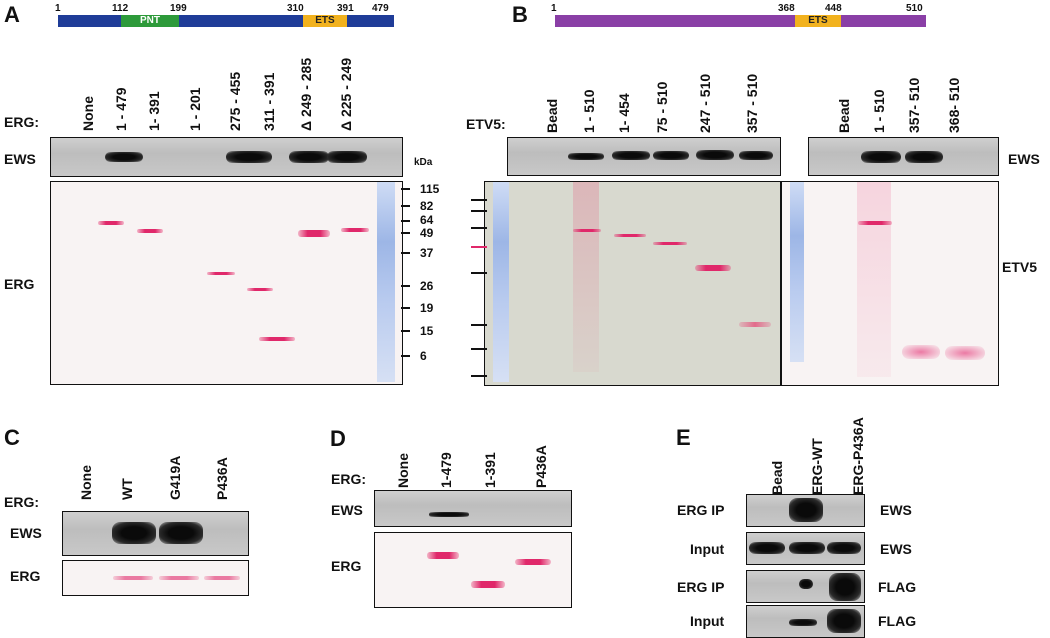 The height and width of the screenshot is (638, 1050). Describe the element at coordinates (121, 109) in the screenshot. I see `lane-label: 1 - 479` at that location.